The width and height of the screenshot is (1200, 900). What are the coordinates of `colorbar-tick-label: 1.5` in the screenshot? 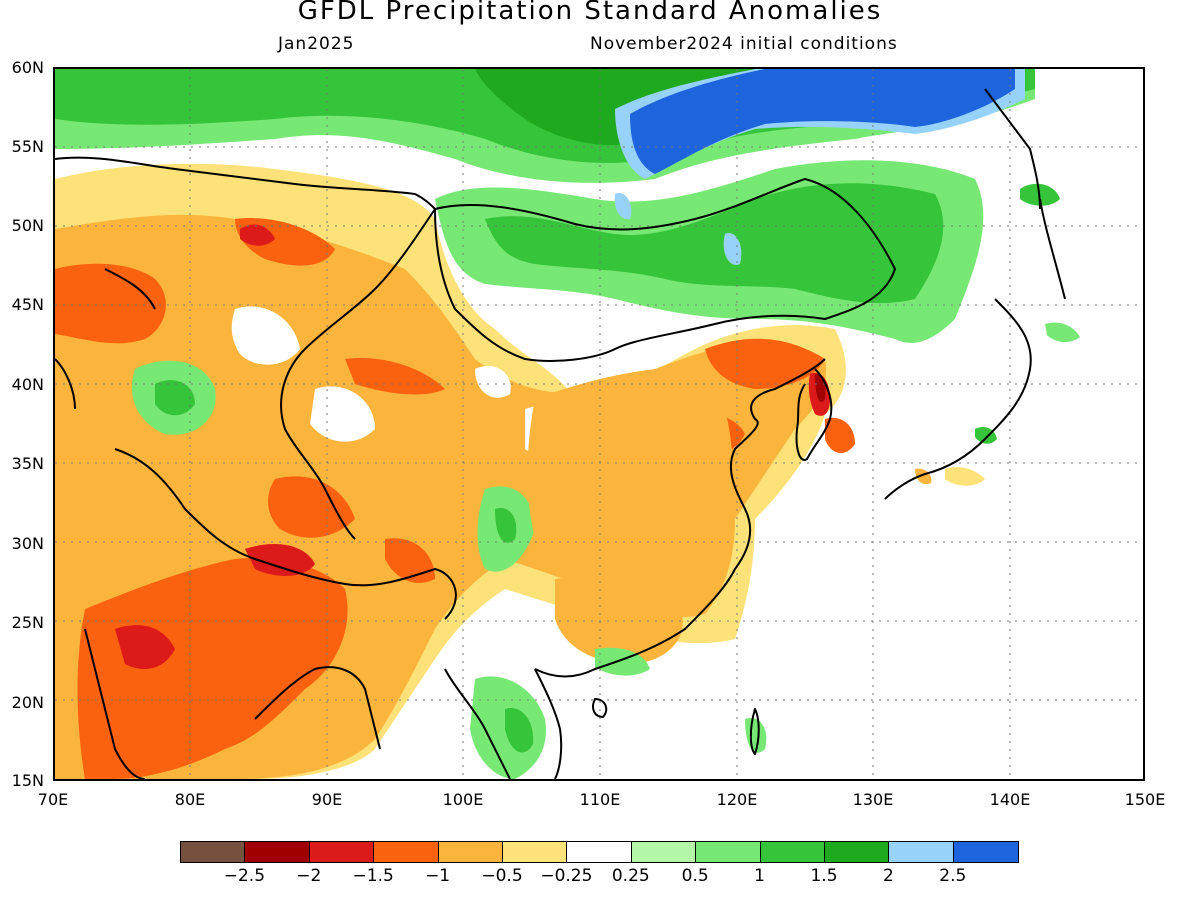 It's located at (824, 876).